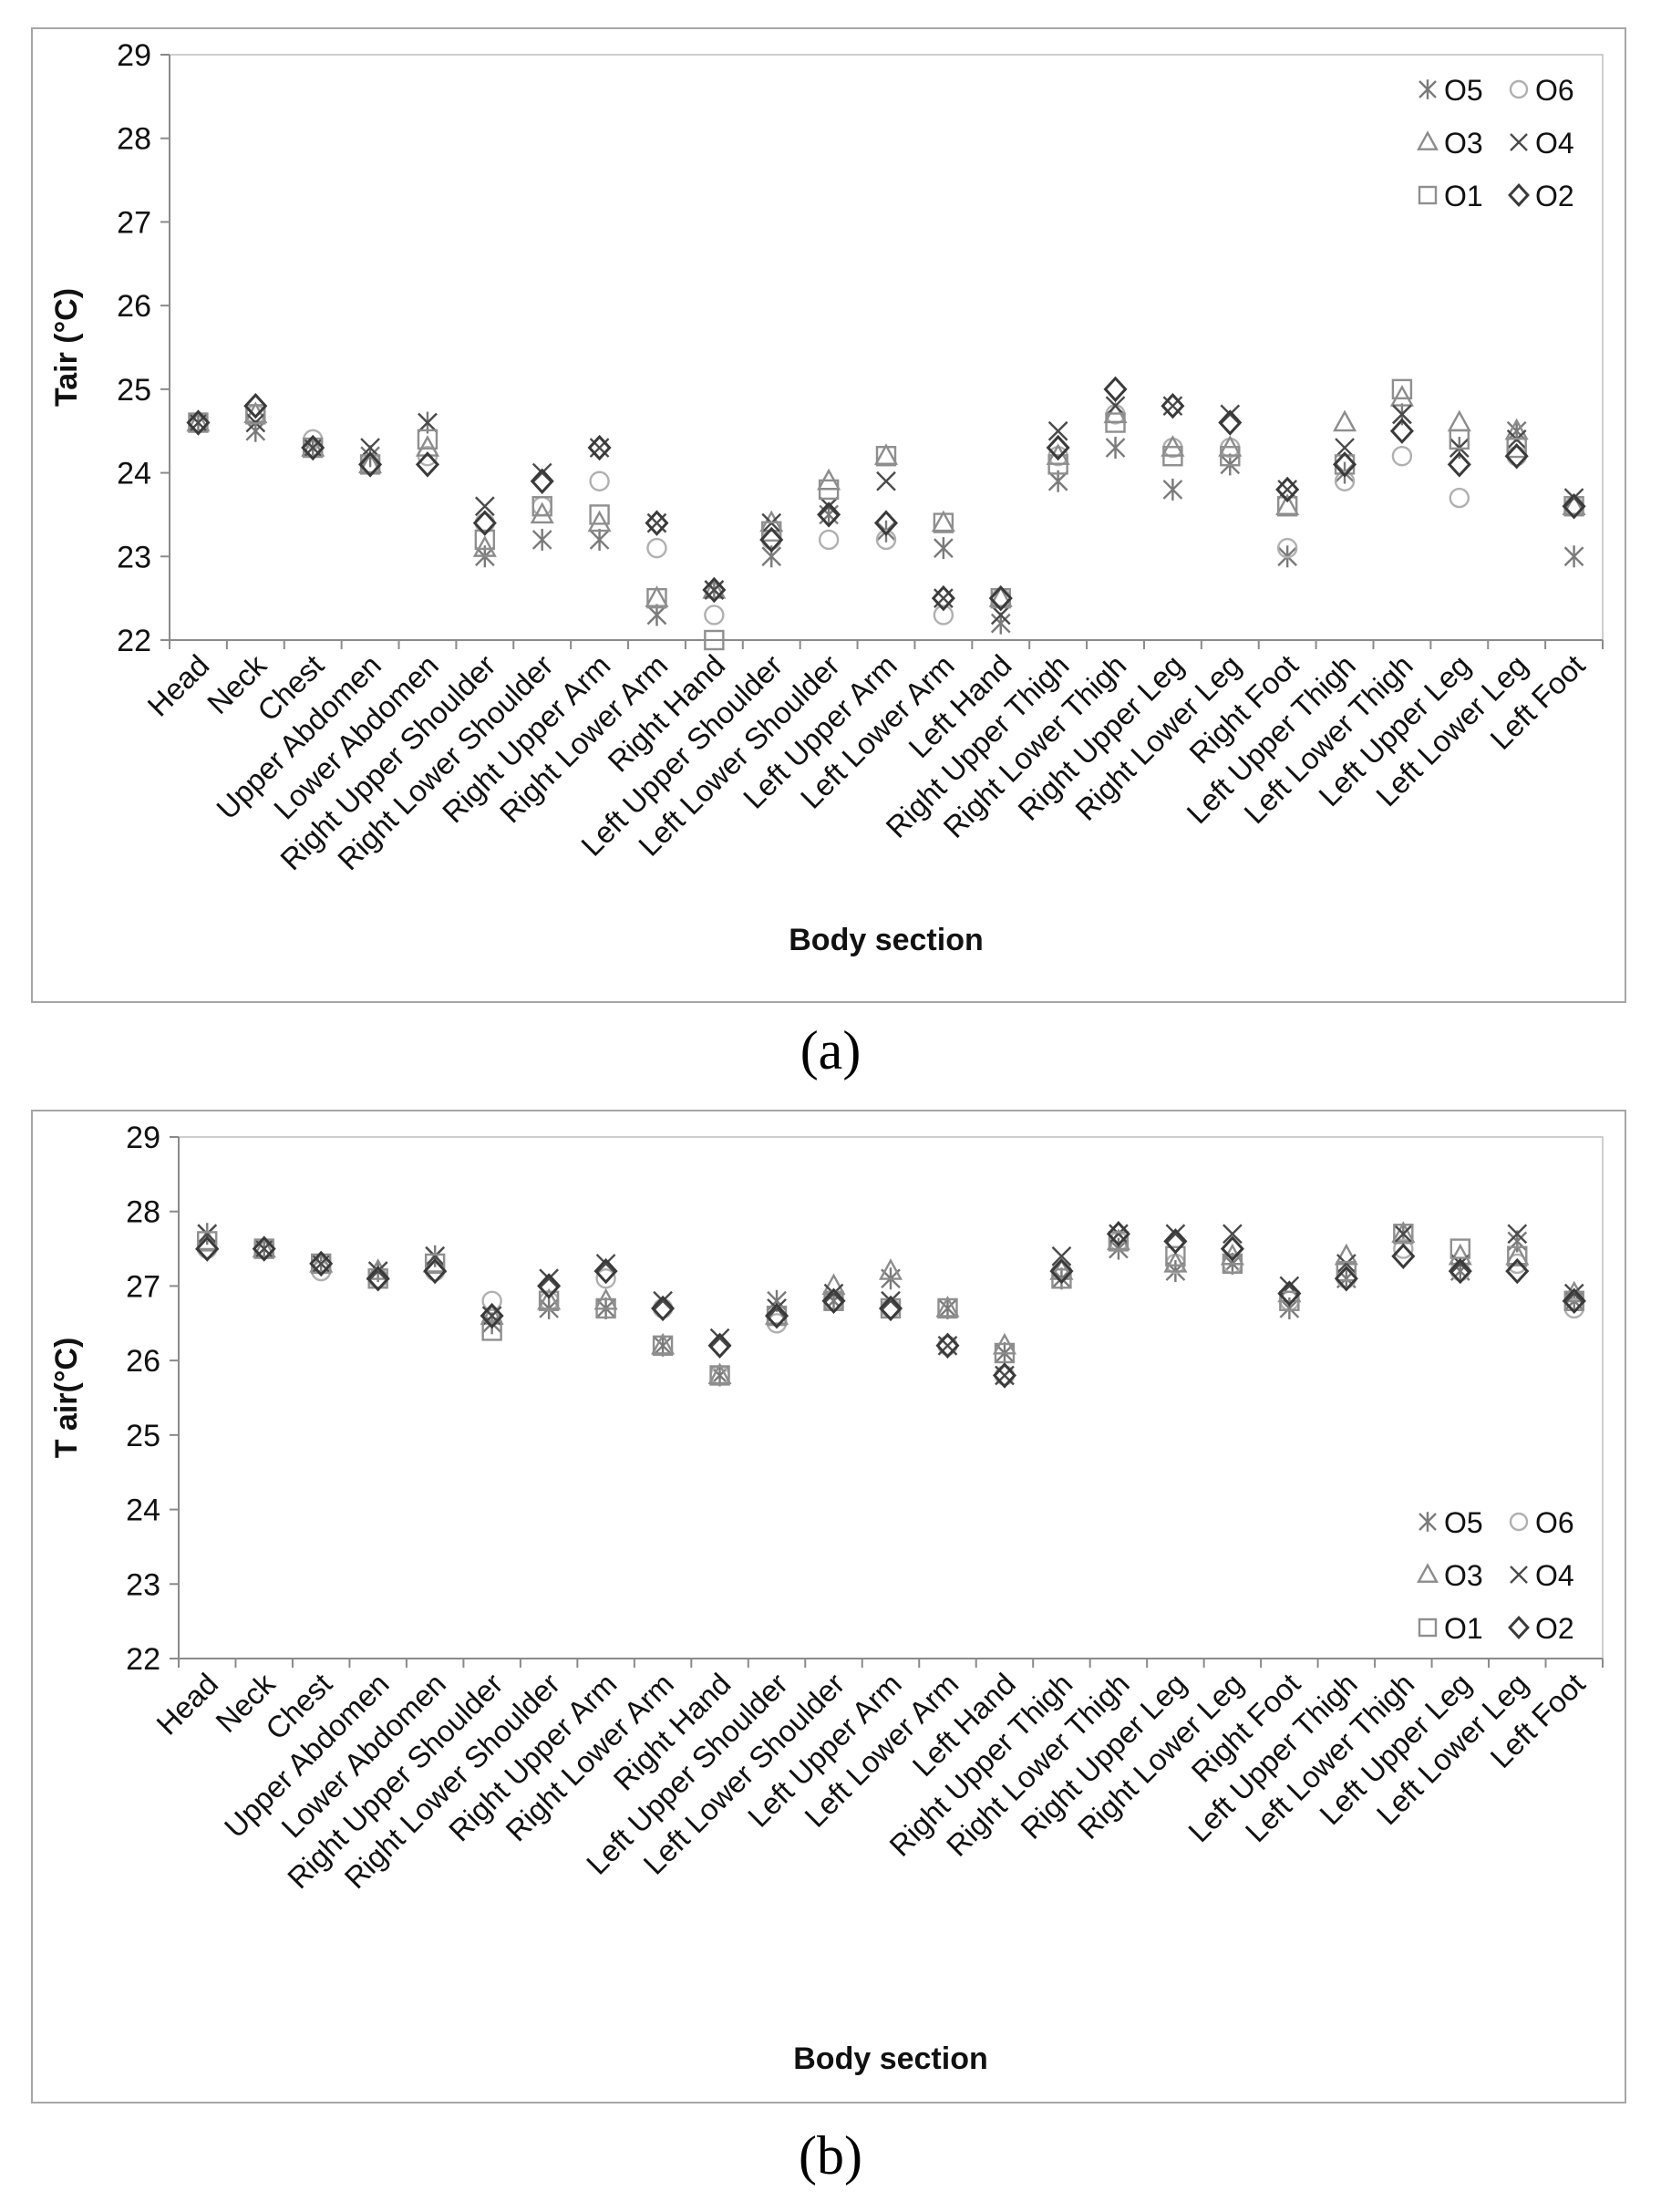  What do you see at coordinates (1428, 1573) in the screenshot?
I see `legend-marker-o3` at bounding box center [1428, 1573].